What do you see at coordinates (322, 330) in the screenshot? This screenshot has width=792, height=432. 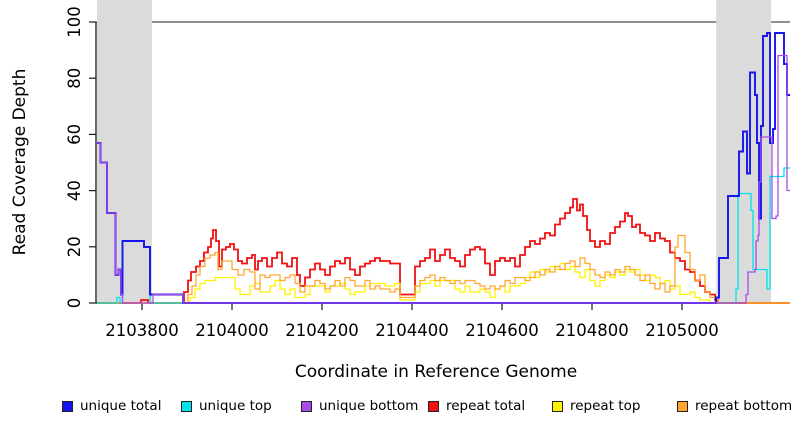 I see `x-tick-label: 2104200` at bounding box center [322, 330].